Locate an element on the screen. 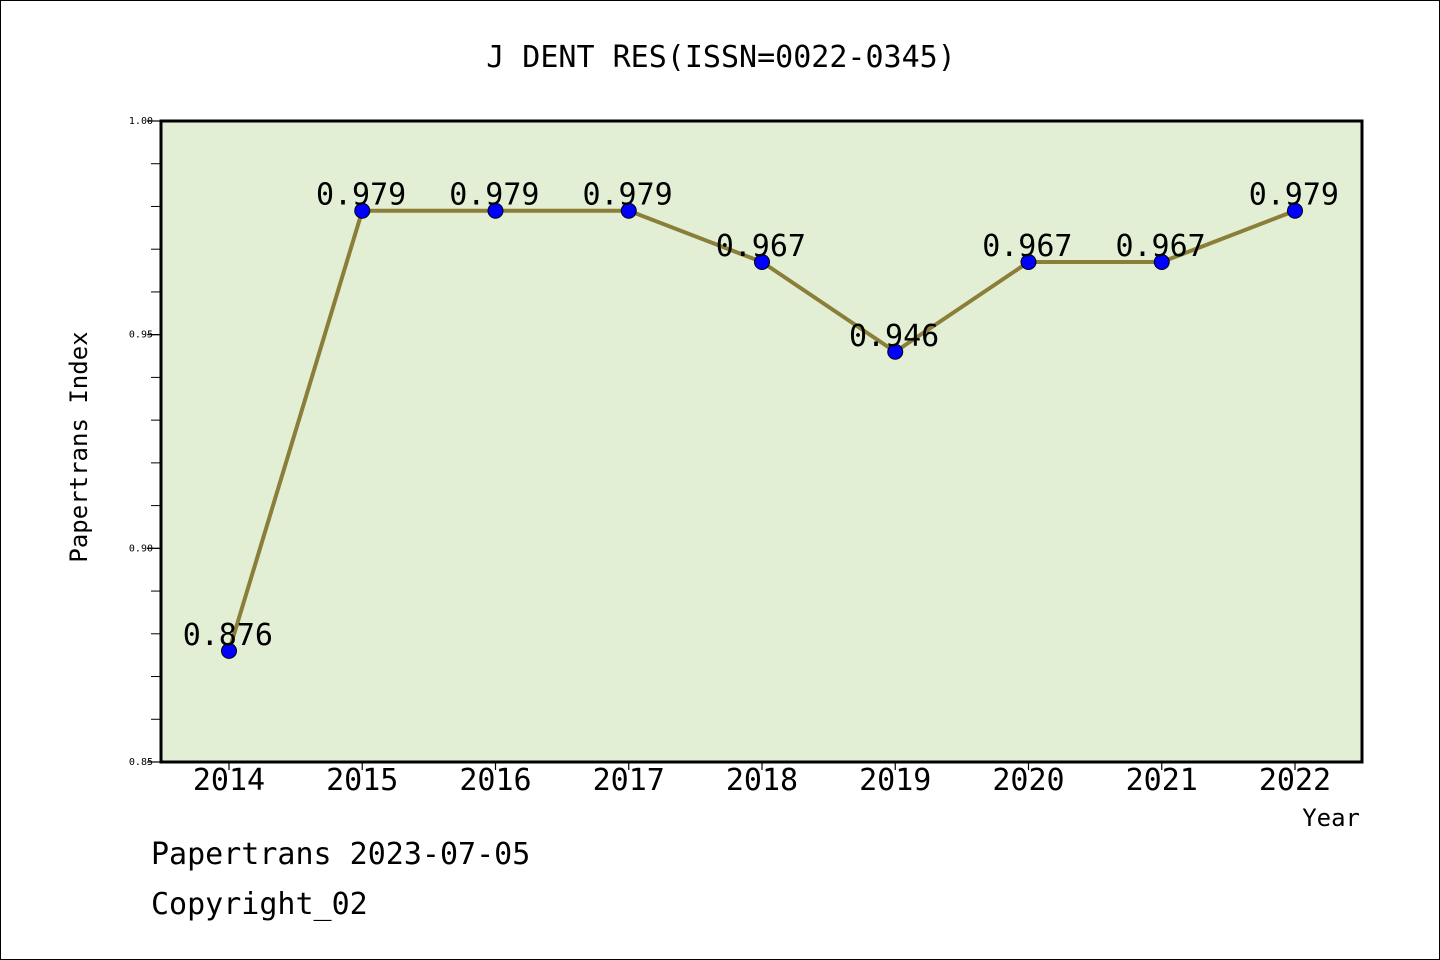  data-label-2015: 0.979 is located at coordinates (361, 195).